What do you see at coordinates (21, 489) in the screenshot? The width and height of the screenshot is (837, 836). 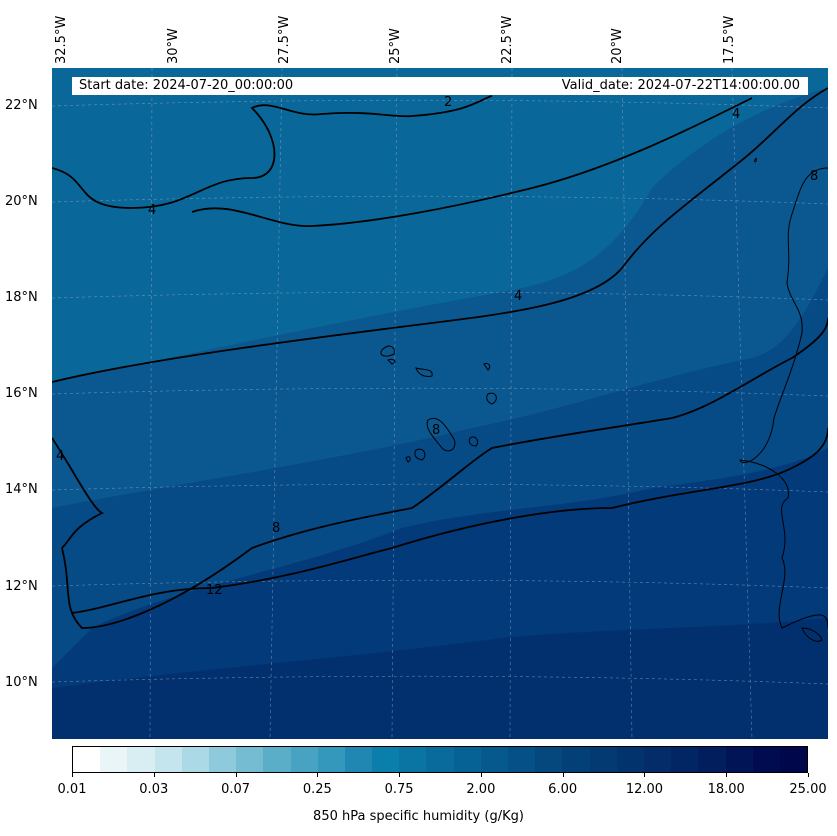 I see `latitude-label: 14°N` at bounding box center [21, 489].